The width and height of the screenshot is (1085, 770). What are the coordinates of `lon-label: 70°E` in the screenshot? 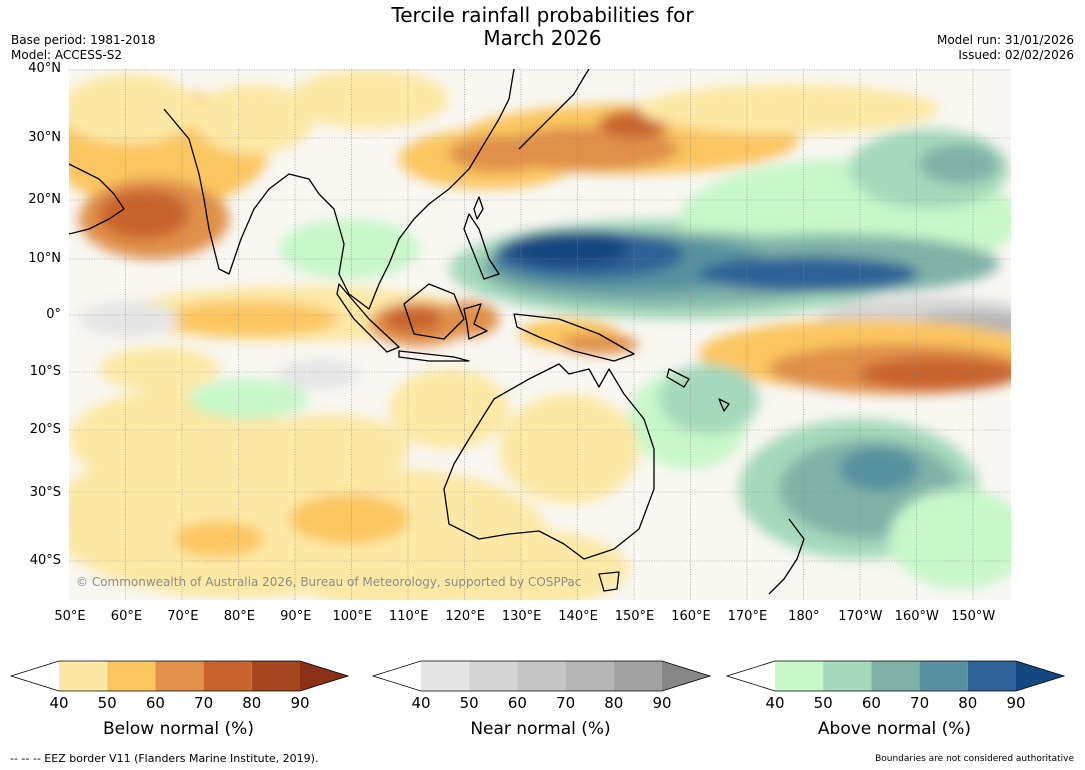 It's located at (183, 616).